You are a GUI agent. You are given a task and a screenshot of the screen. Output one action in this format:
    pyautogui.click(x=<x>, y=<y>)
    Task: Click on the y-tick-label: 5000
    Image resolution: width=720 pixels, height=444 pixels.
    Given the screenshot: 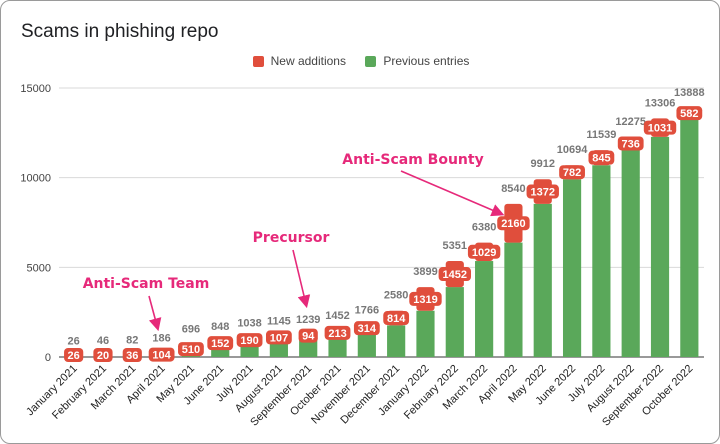 What is the action you would take?
    pyautogui.click(x=39, y=268)
    